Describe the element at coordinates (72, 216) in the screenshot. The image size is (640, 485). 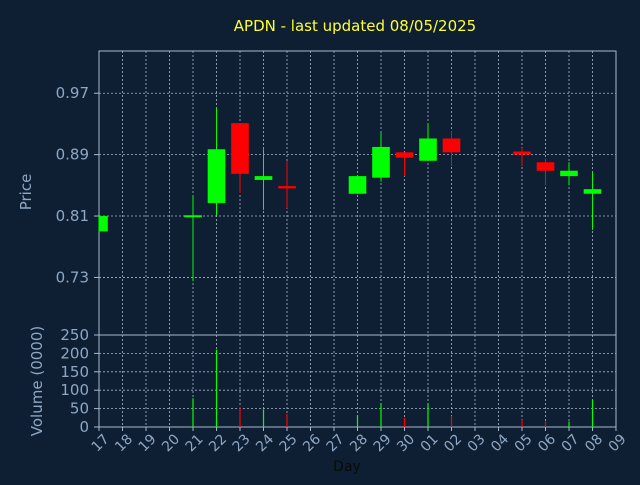
I see `price-tick-label: 0.81` at that location.